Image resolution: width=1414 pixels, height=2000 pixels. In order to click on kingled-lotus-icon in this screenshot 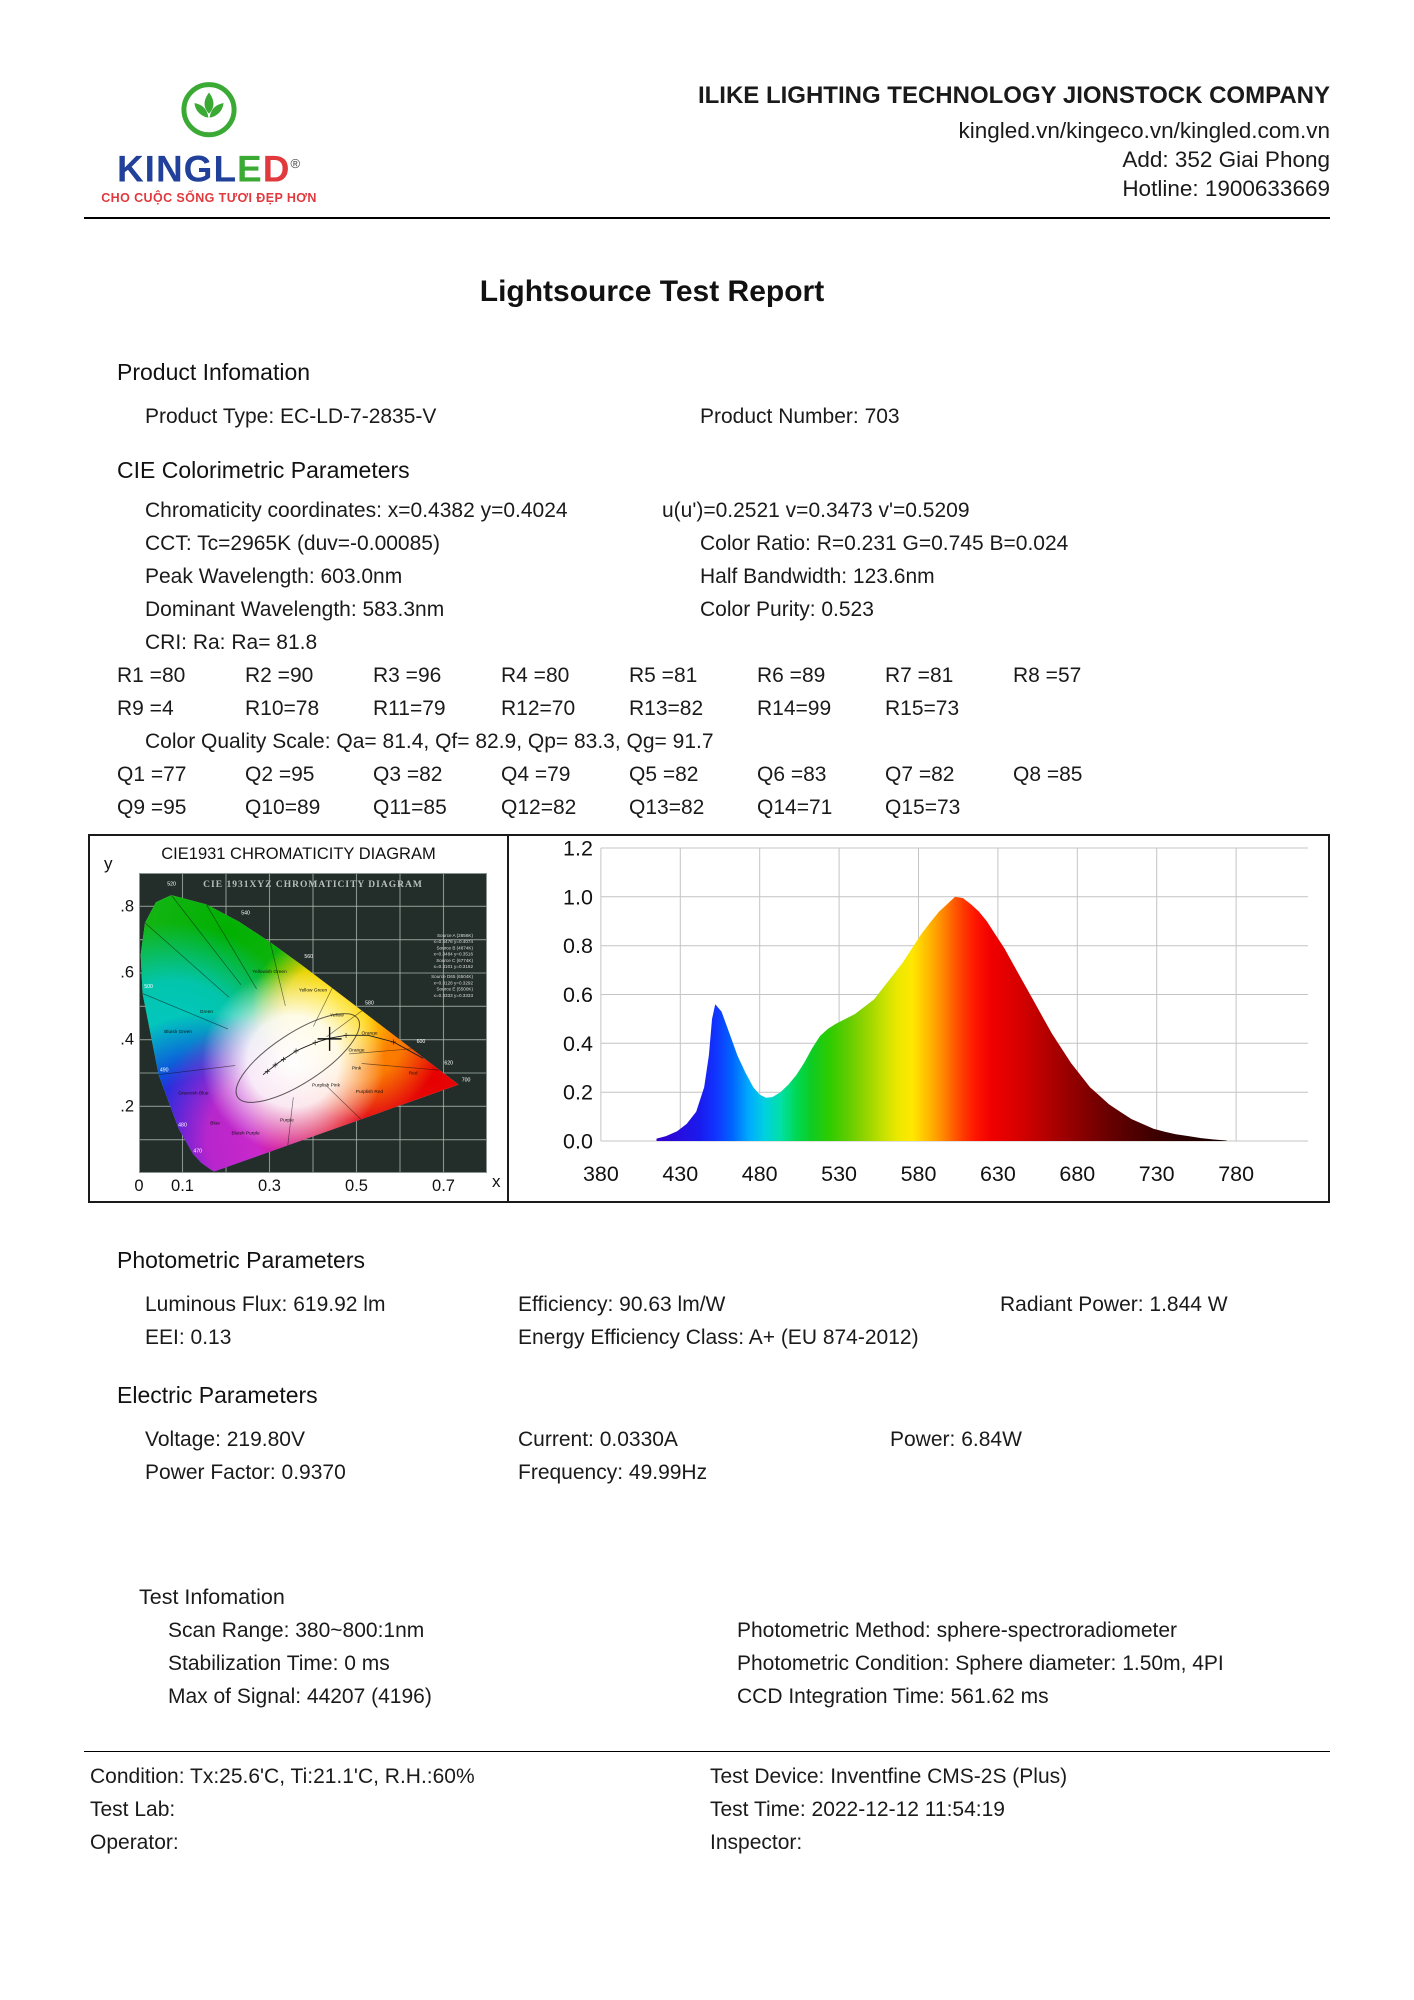, I will do `click(209, 111)`.